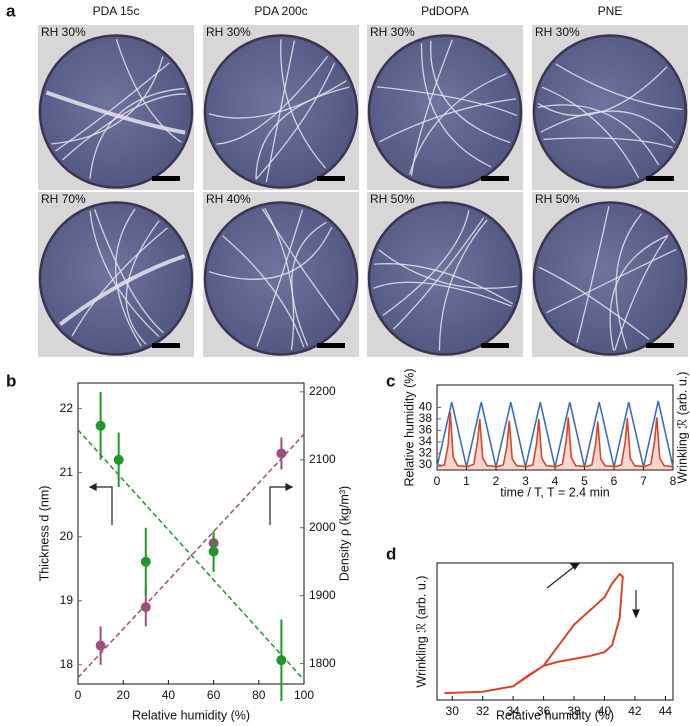 The image size is (690, 726). I want to click on y2-tick-label: 2000, so click(322, 527).